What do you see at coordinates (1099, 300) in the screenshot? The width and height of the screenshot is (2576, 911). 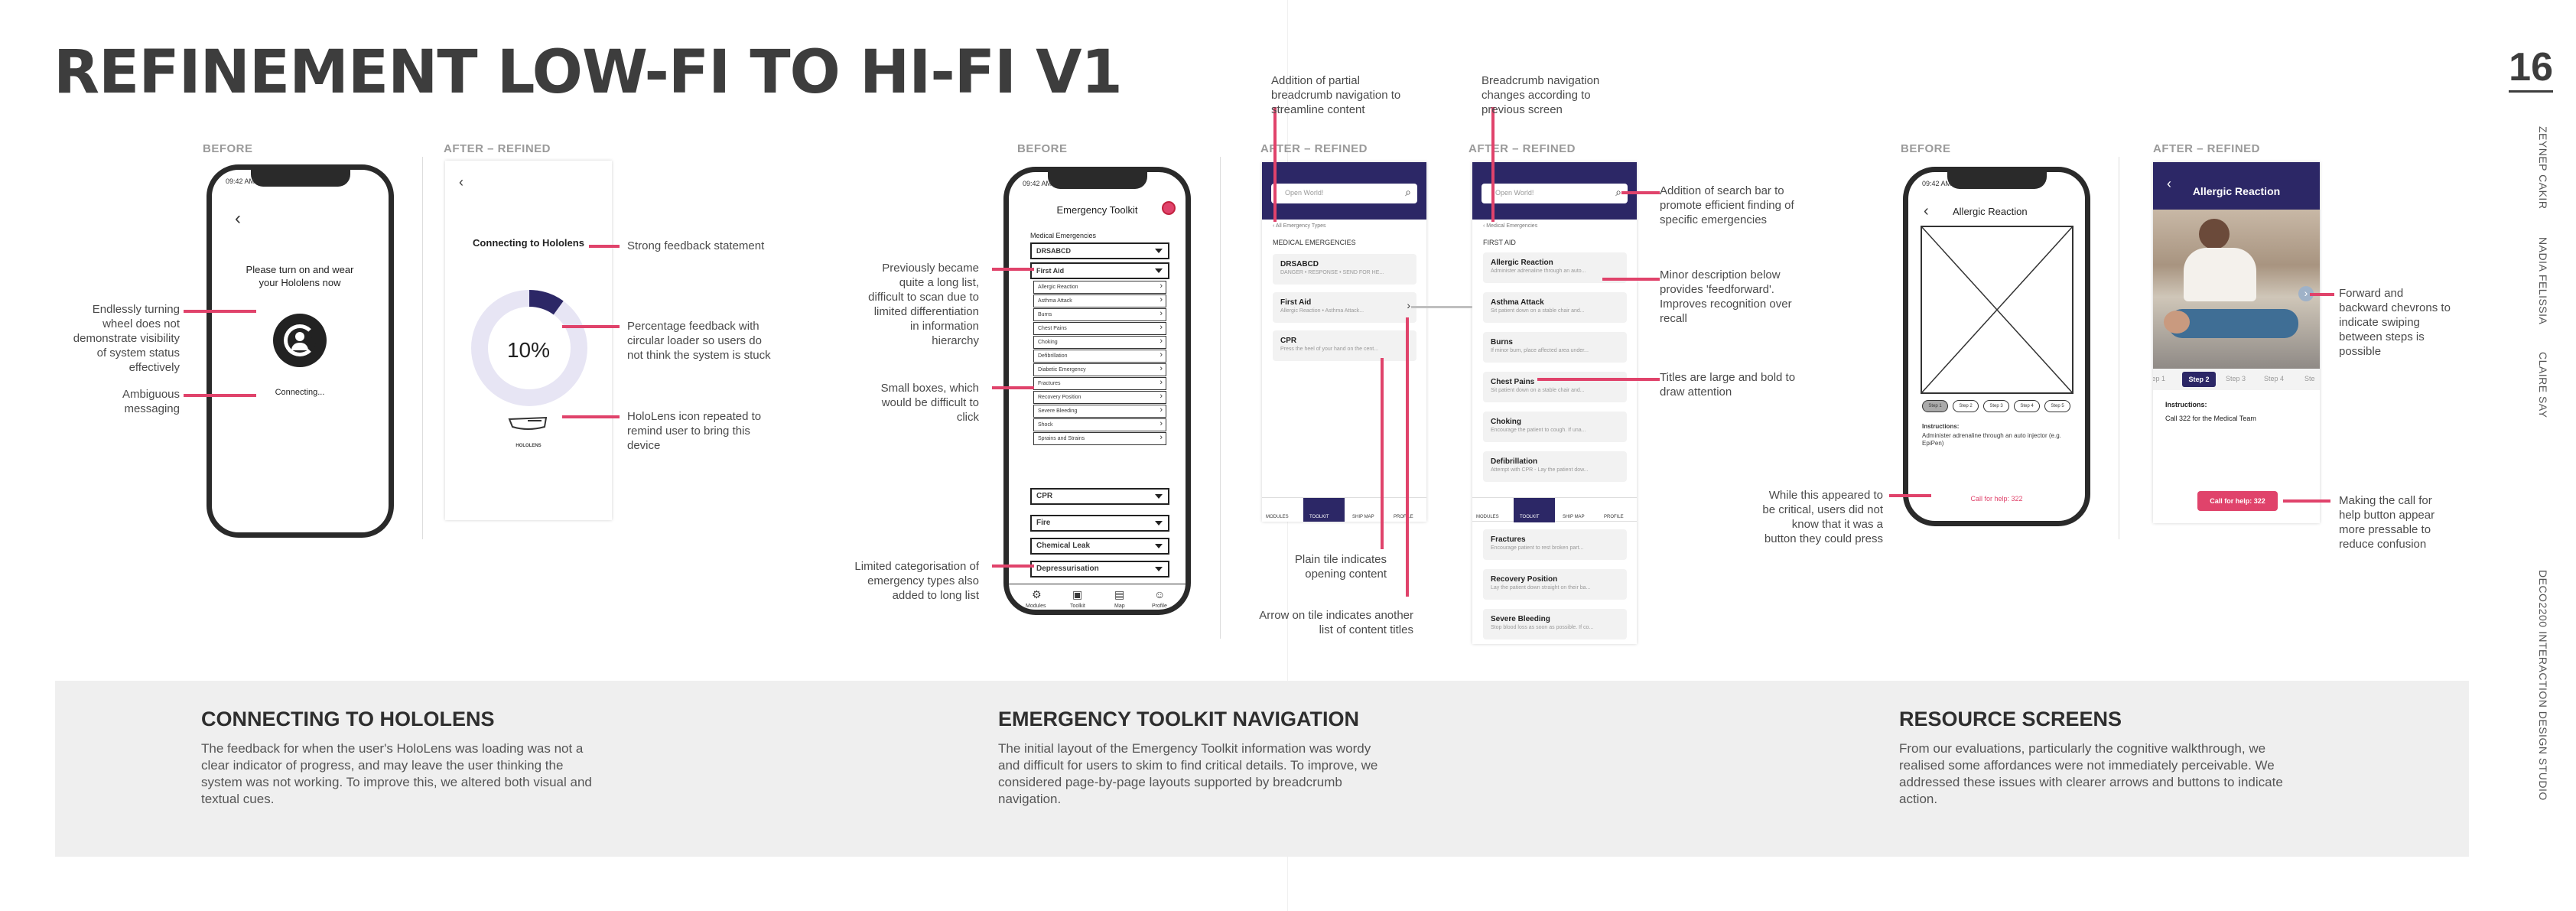 I see `sub-item: Asthma Attack` at bounding box center [1099, 300].